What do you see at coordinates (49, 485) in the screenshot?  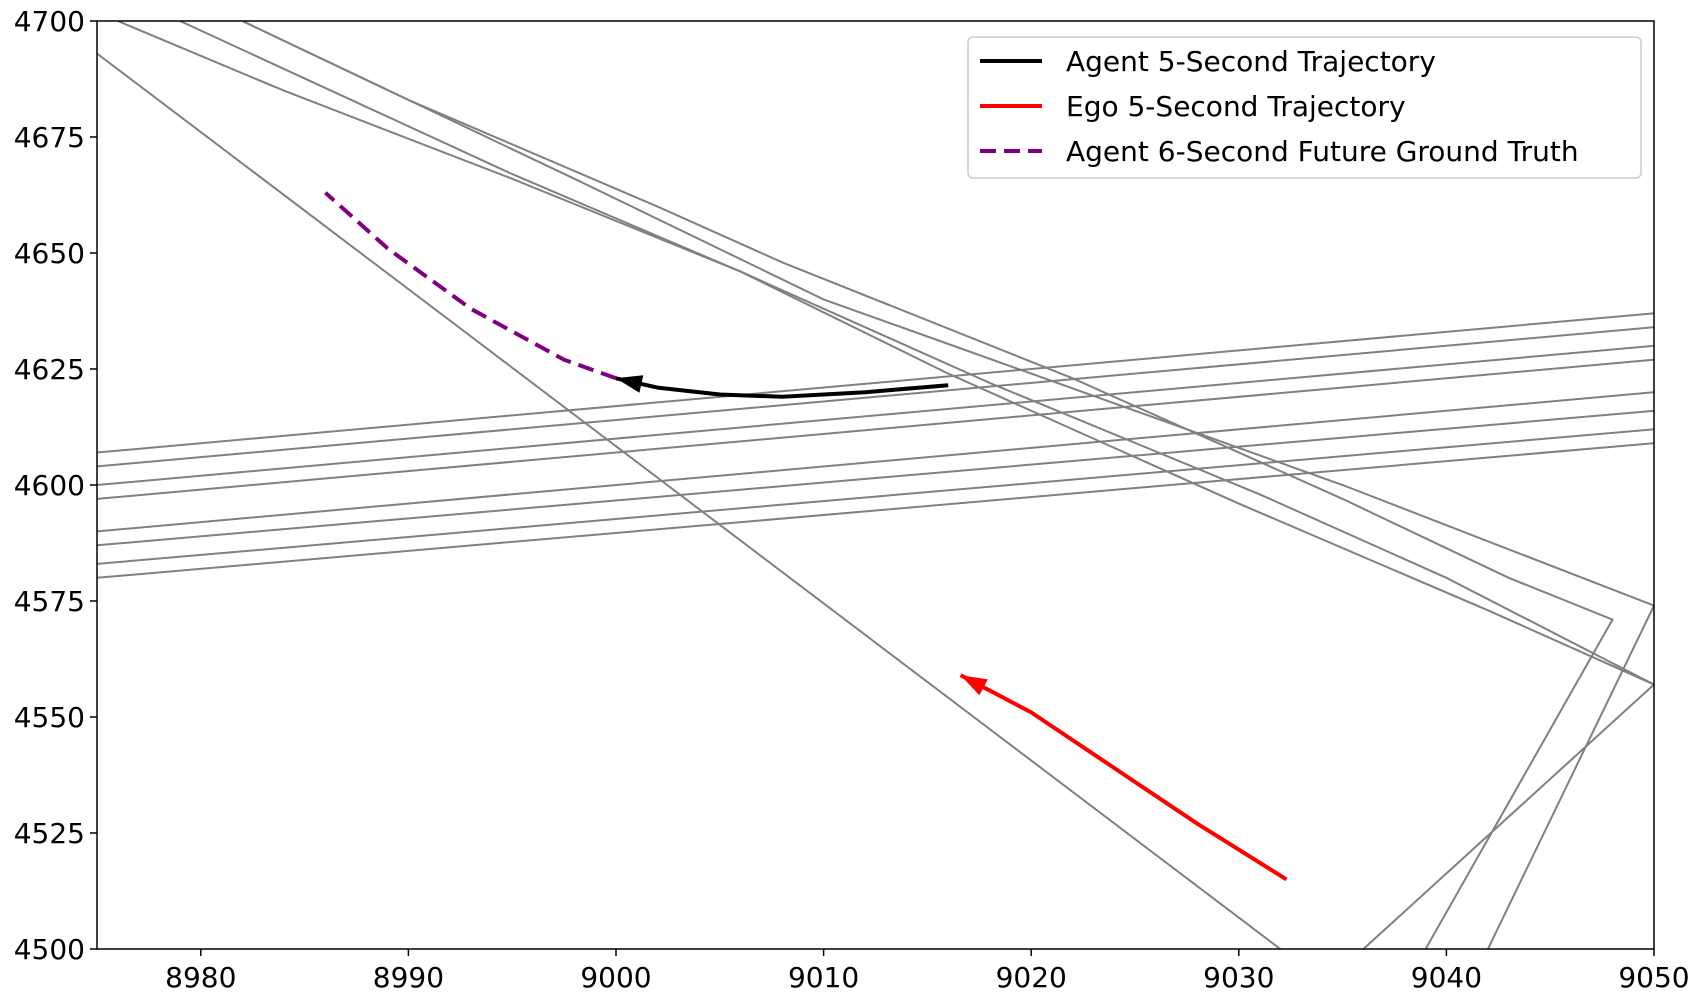 I see `y-tick-label-4: 4600` at bounding box center [49, 485].